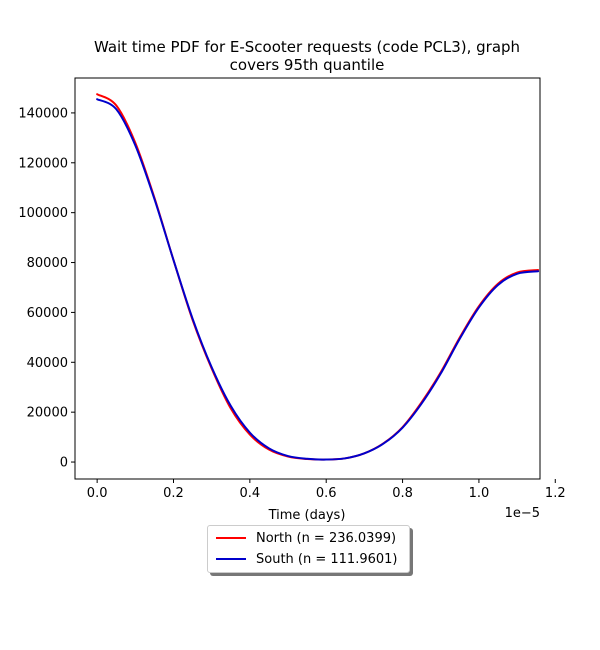  What do you see at coordinates (250, 493) in the screenshot?
I see `x-tick-label: 0.4` at bounding box center [250, 493].